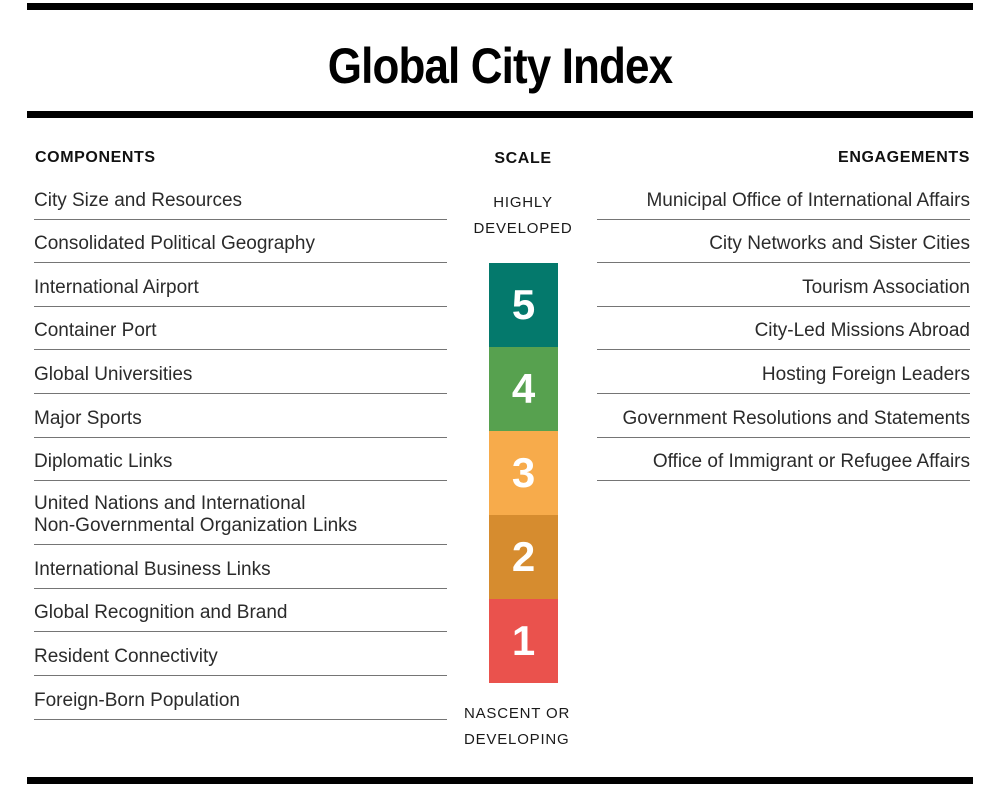 The image size is (1000, 787). What do you see at coordinates (152, 569) in the screenshot?
I see `component-label: International Business Links` at bounding box center [152, 569].